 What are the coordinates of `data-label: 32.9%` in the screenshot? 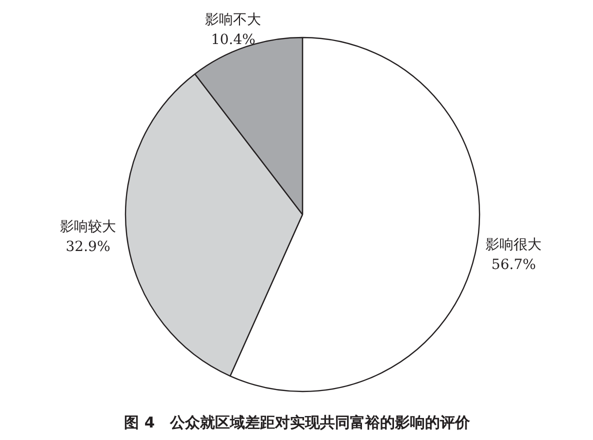 It's located at (88, 247).